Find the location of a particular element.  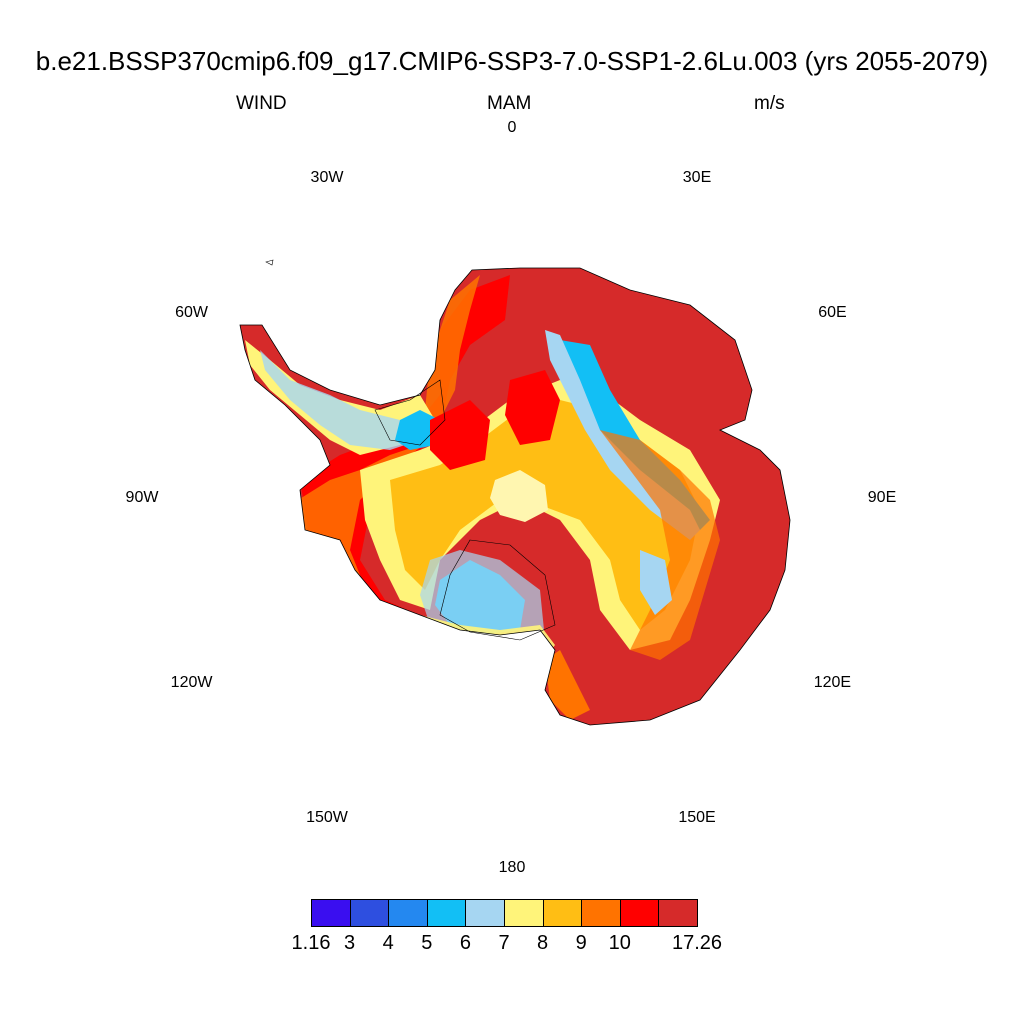

units-label: m/s is located at coordinates (769, 103).